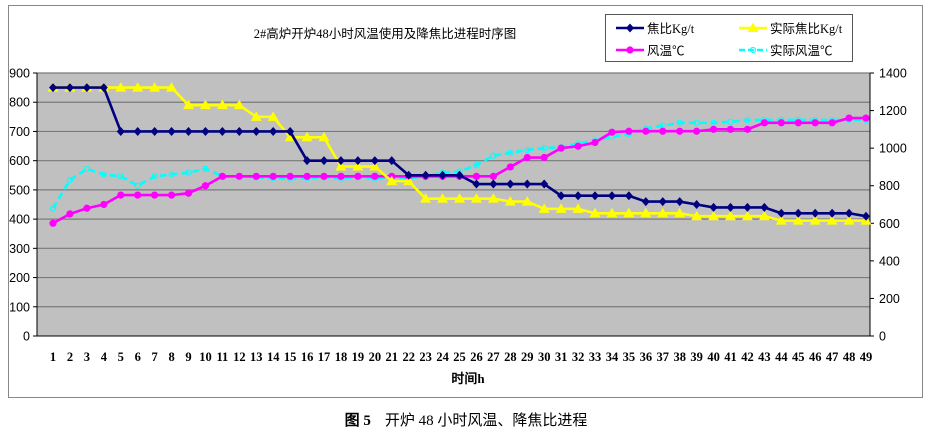 This screenshot has height=435, width=932. What do you see at coordinates (893, 149) in the screenshot?
I see `y2-tick-label: 1000` at bounding box center [893, 149].